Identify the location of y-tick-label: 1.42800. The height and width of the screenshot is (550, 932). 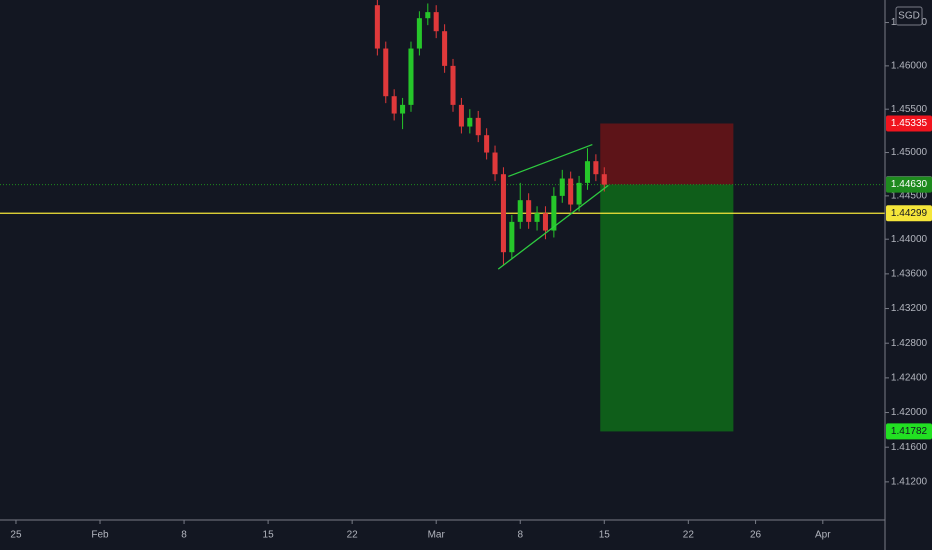
(909, 343).